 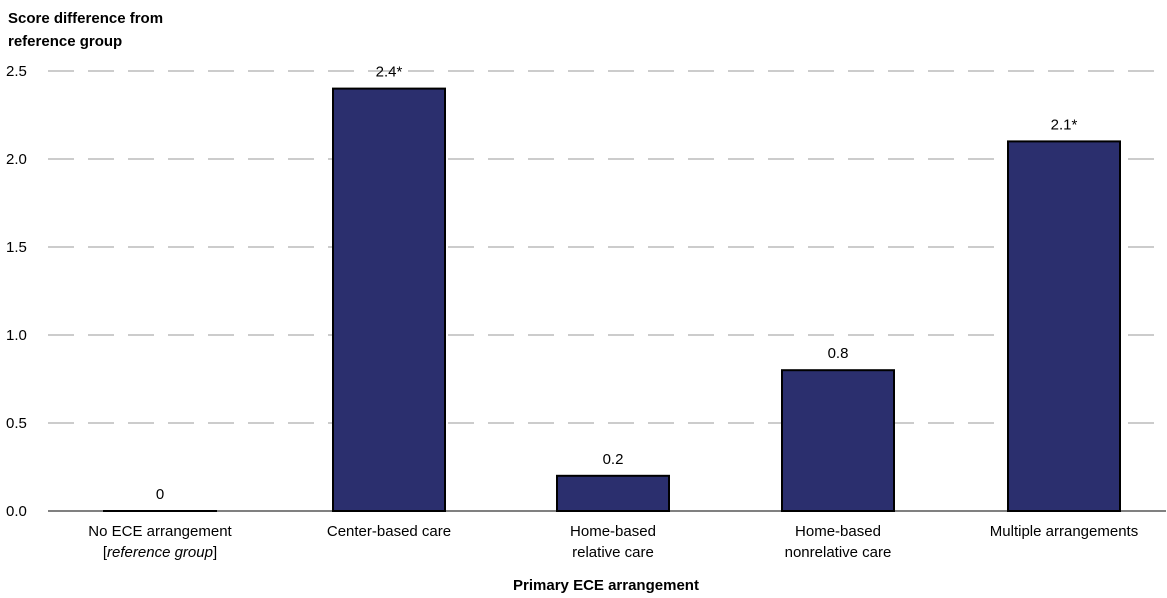 I want to click on category-label-line2: relative care, so click(x=613, y=552).